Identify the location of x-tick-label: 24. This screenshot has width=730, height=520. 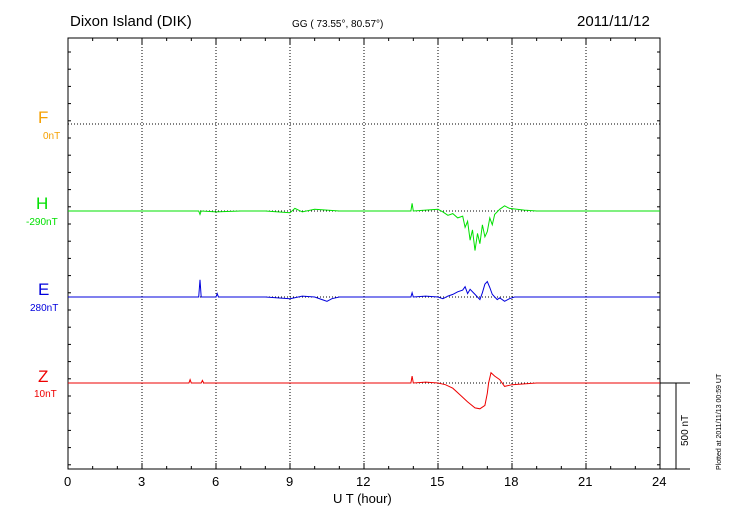
(659, 481).